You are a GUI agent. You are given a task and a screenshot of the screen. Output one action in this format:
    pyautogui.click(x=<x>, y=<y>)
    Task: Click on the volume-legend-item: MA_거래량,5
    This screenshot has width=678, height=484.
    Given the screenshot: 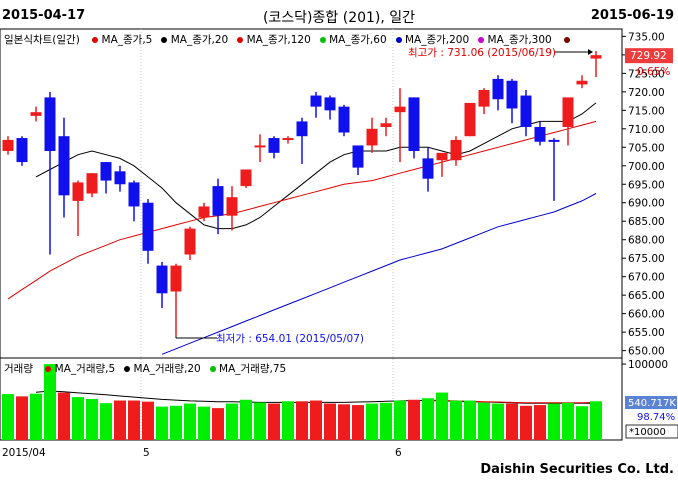 What is the action you would take?
    pyautogui.click(x=78, y=368)
    